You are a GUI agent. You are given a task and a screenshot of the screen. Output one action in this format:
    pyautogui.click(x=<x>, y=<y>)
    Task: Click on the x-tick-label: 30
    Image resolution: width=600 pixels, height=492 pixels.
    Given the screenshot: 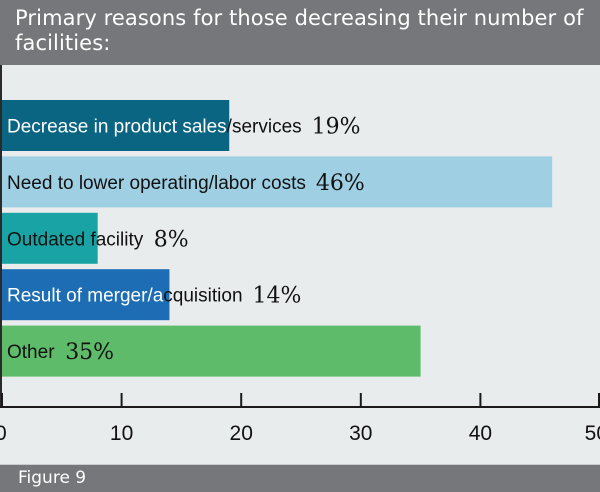 What is the action you would take?
    pyautogui.click(x=360, y=433)
    